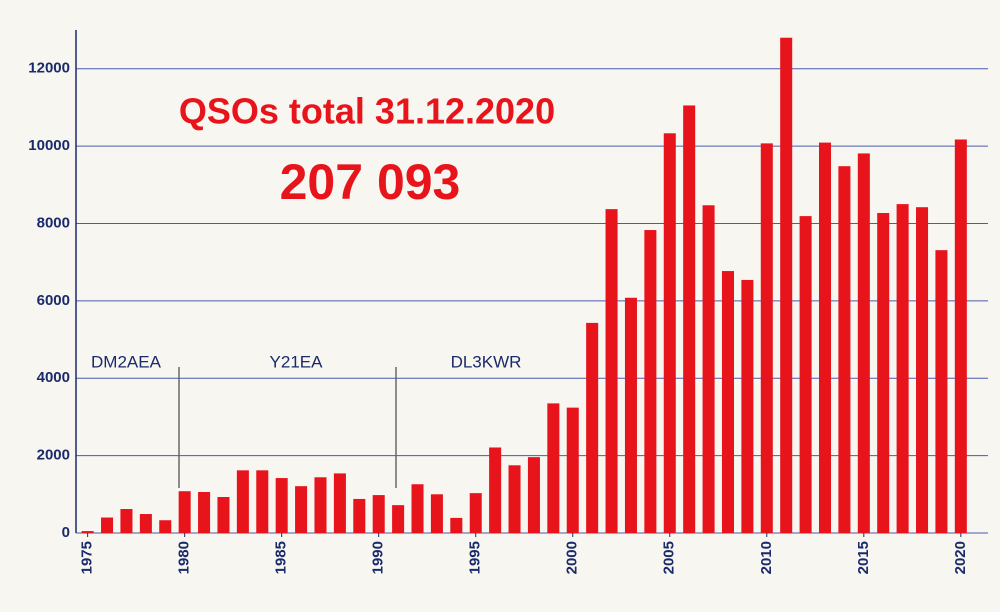 This screenshot has height=612, width=1000. I want to click on x-tick-label: 1995, so click(475, 557).